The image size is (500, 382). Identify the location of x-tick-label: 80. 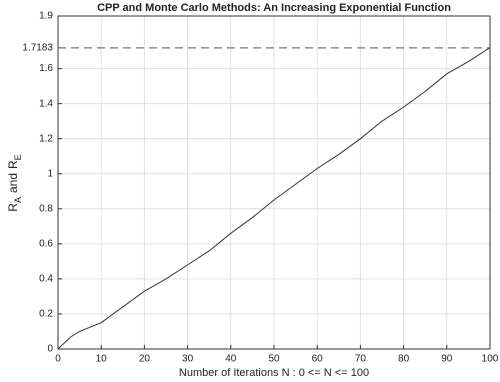
(404, 359).